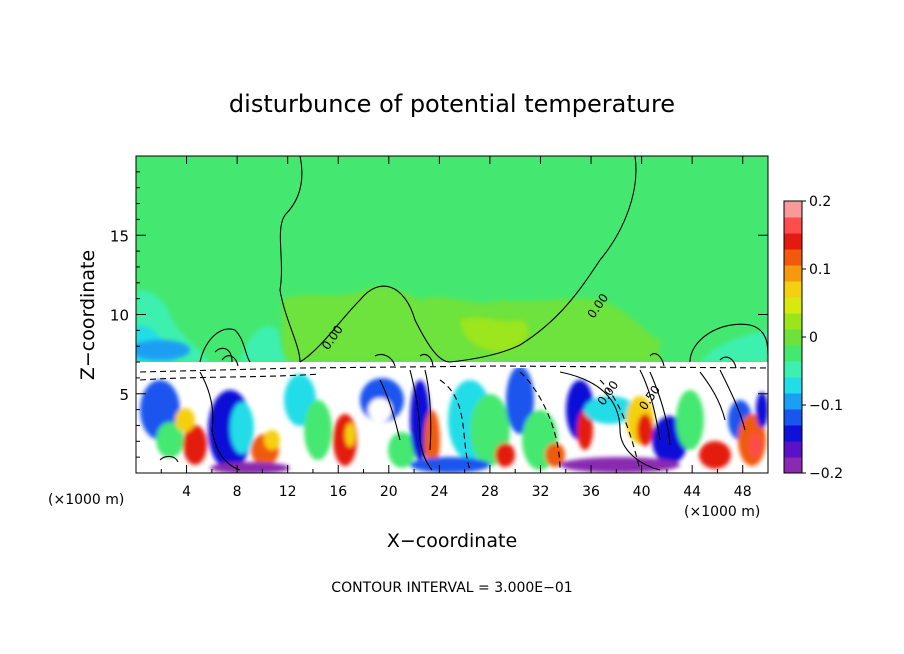  What do you see at coordinates (591, 492) in the screenshot?
I see `x-tick-label: 36` at bounding box center [591, 492].